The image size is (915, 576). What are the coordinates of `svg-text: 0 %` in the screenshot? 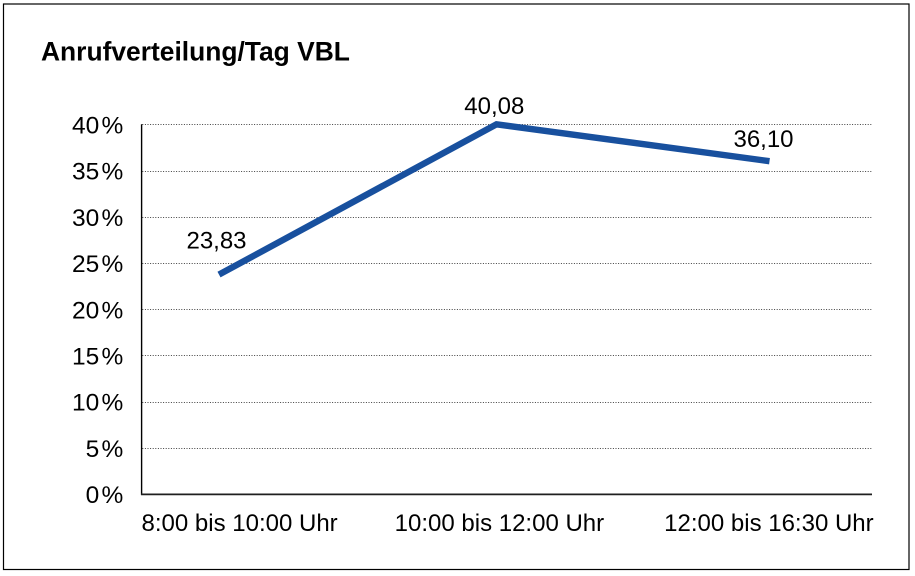 It's located at (105, 495).